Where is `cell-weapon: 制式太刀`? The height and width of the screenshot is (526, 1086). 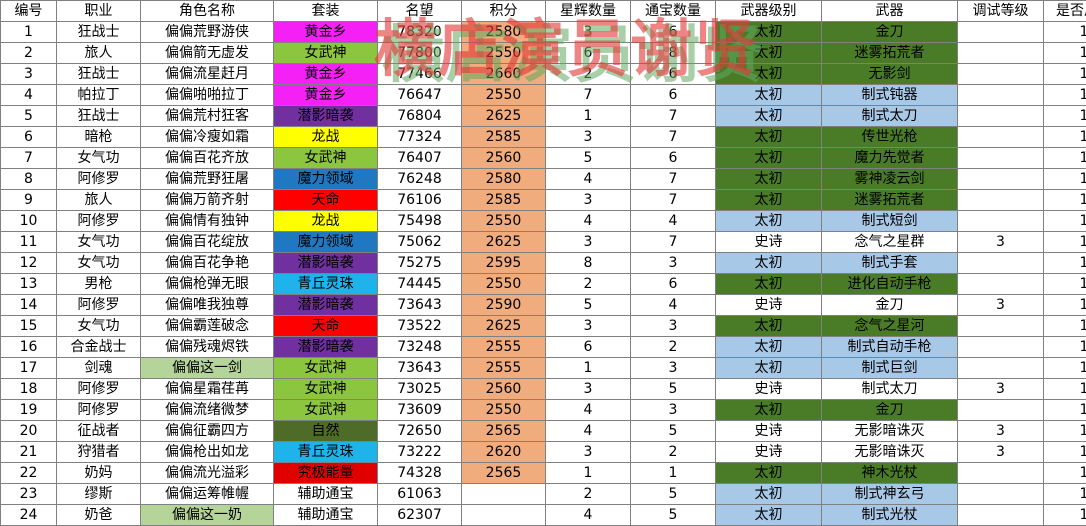
cell-weapon: 制式太刀 is located at coordinates (890, 389).